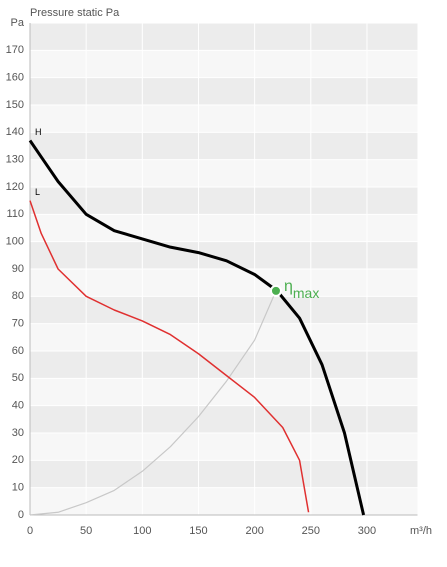  I want to click on y-tick-label: 40, so click(18, 406).